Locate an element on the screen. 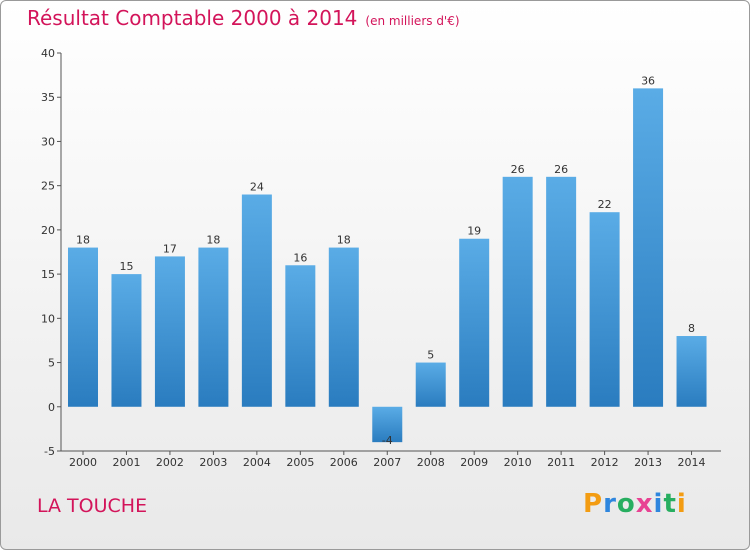  x-tick-label: 2006 is located at coordinates (344, 462).